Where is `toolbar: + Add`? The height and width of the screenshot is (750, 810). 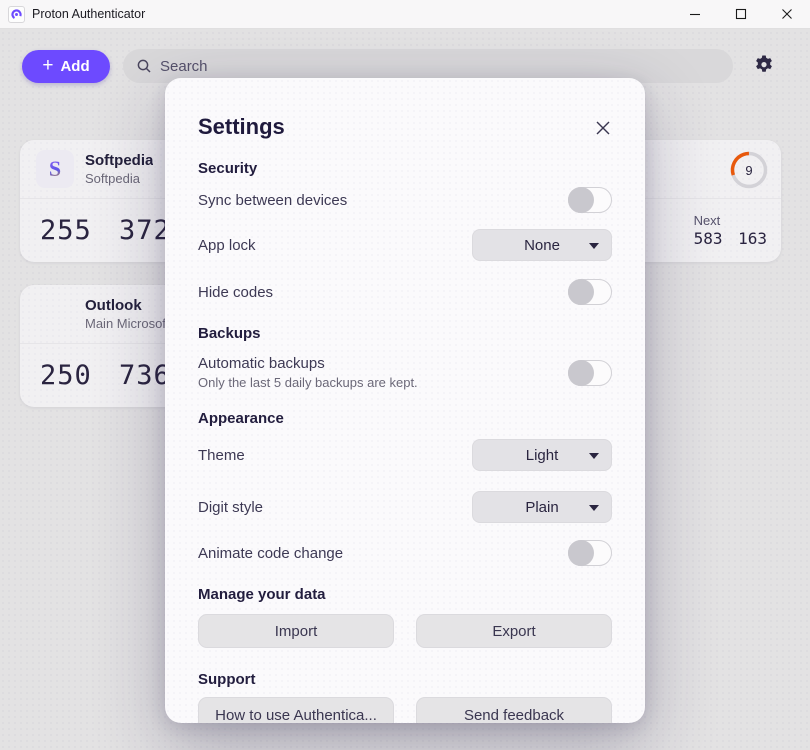
toolbar: + Add is located at coordinates (405, 57).